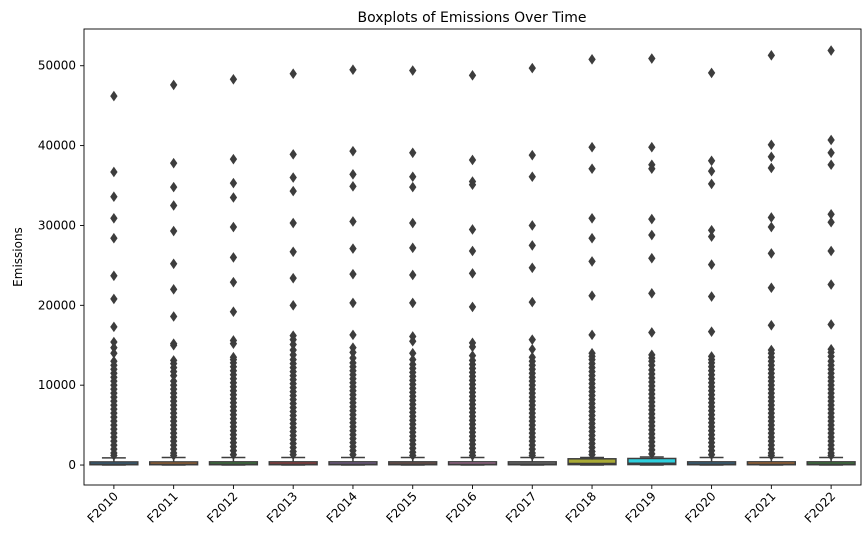 This screenshot has height=552, width=868. I want to click on box-group-F2022, so click(831, 255).